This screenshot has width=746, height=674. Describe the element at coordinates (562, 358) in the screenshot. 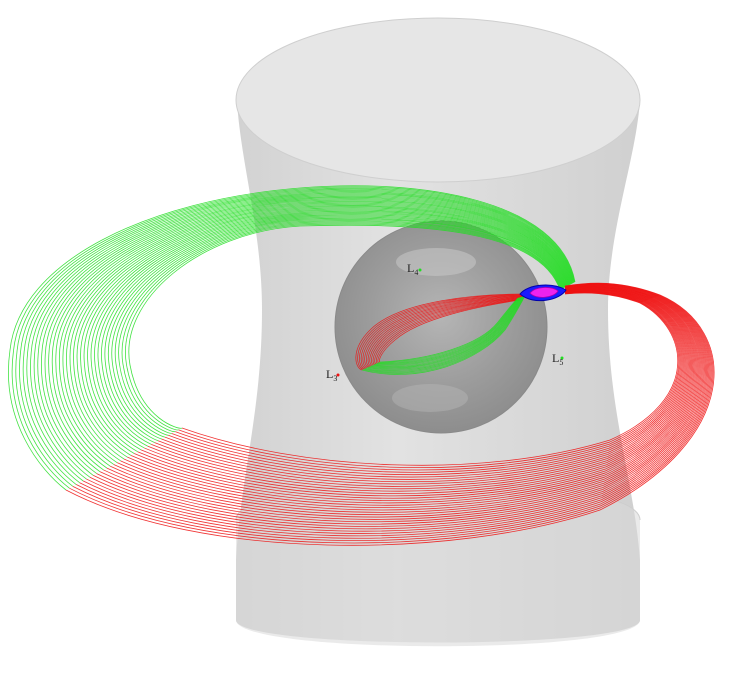

I see `L5-point` at that location.